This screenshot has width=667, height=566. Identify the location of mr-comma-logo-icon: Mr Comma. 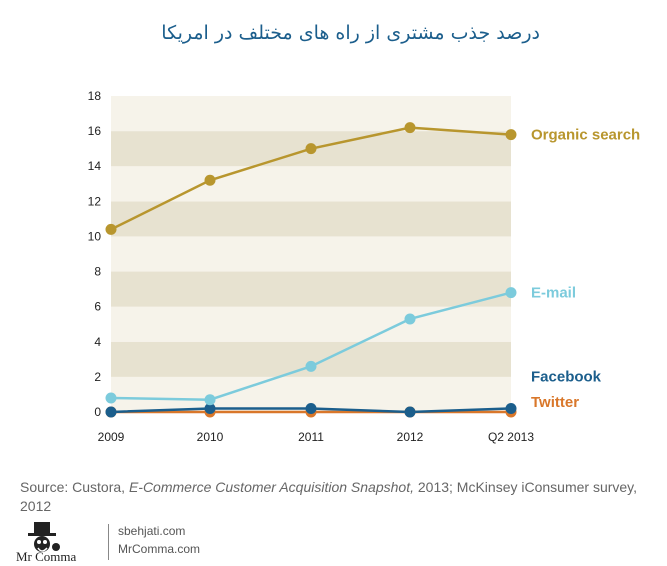
(46, 543).